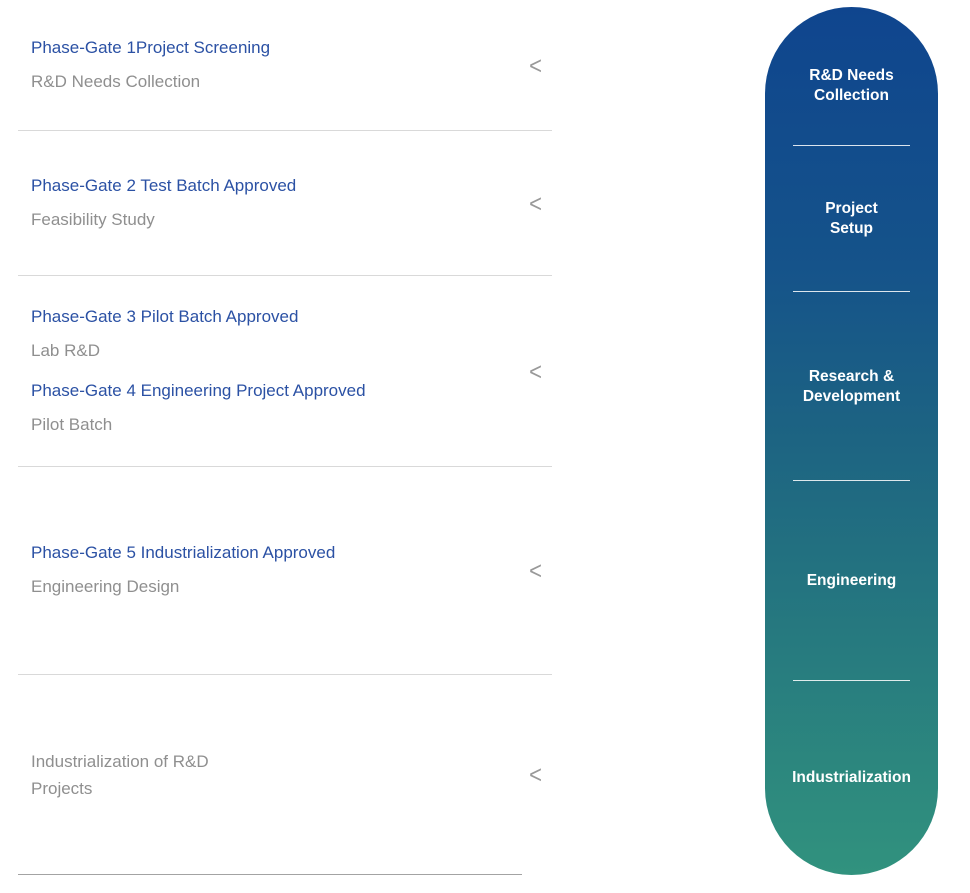 This screenshot has width=970, height=893. I want to click on phase-gate-title: Phase-Gate 2 Test Batch Approved, so click(164, 185).